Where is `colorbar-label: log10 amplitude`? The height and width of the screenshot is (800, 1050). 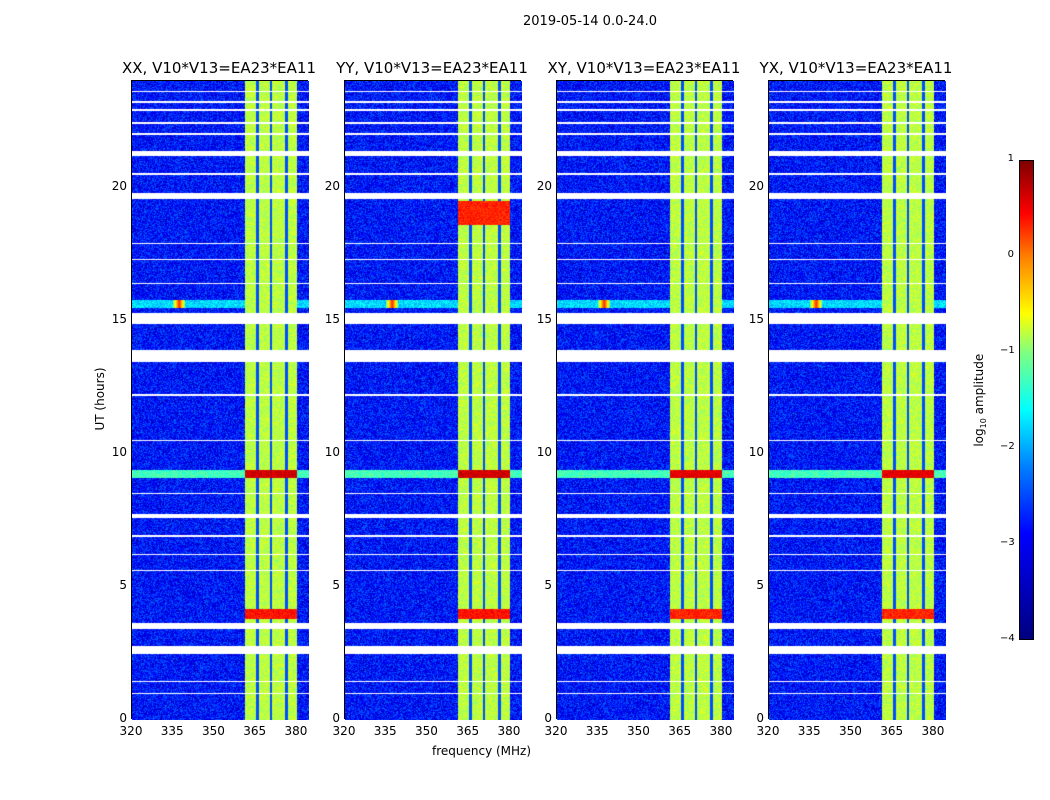 colorbar-label: log10 amplitude is located at coordinates (980, 400).